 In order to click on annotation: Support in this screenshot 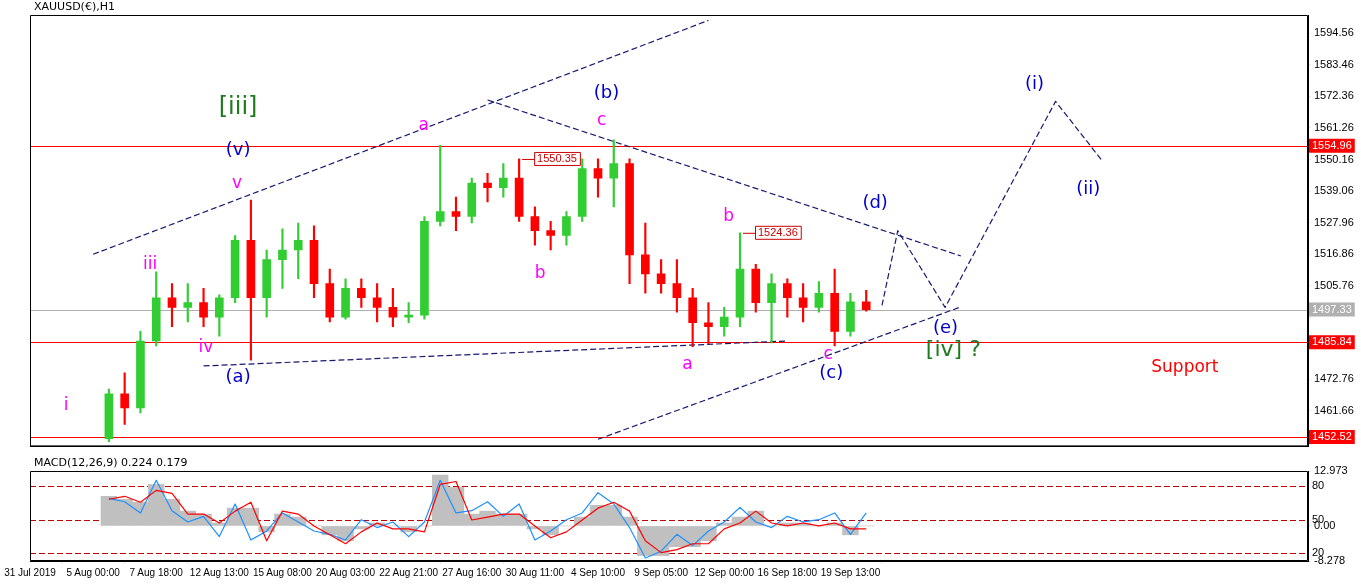, I will do `click(1185, 366)`.